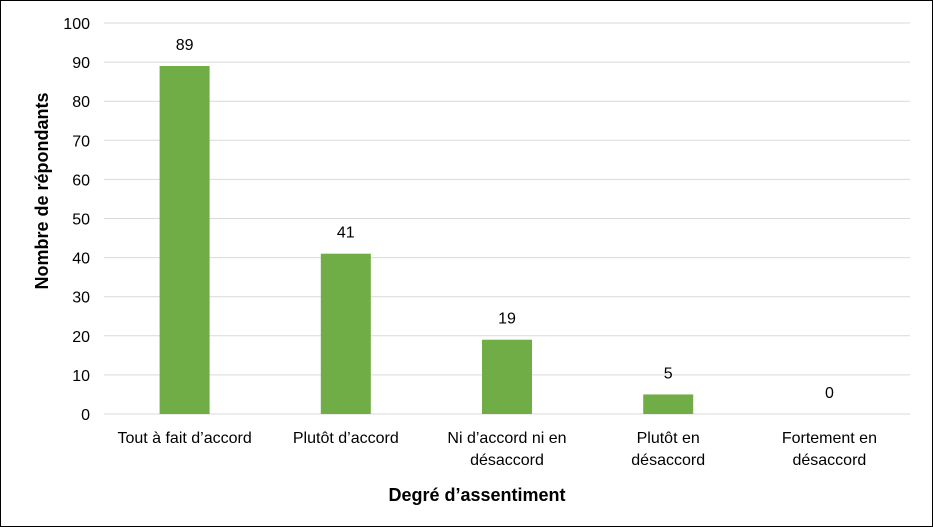 The image size is (933, 527). Describe the element at coordinates (668, 438) in the screenshot. I see `x-category-label: Plutôt en` at that location.